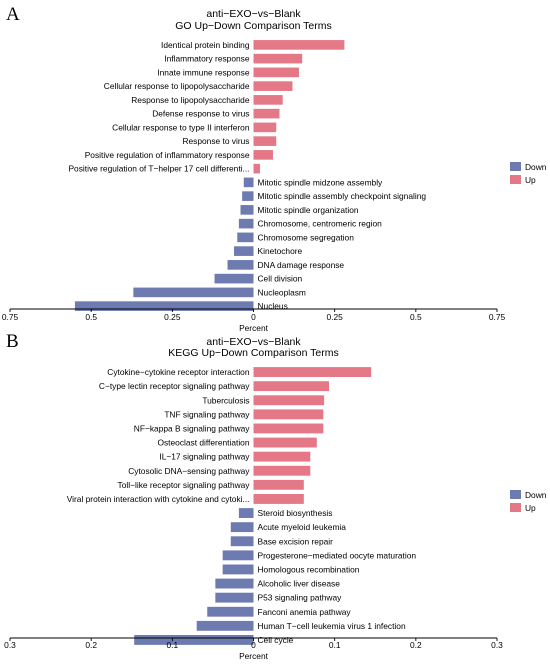 This screenshot has height=666, width=550. Describe the element at coordinates (305, 612) in the screenshot. I see `panel-b-label-down-7: Fanconi anemia pathway` at that location.